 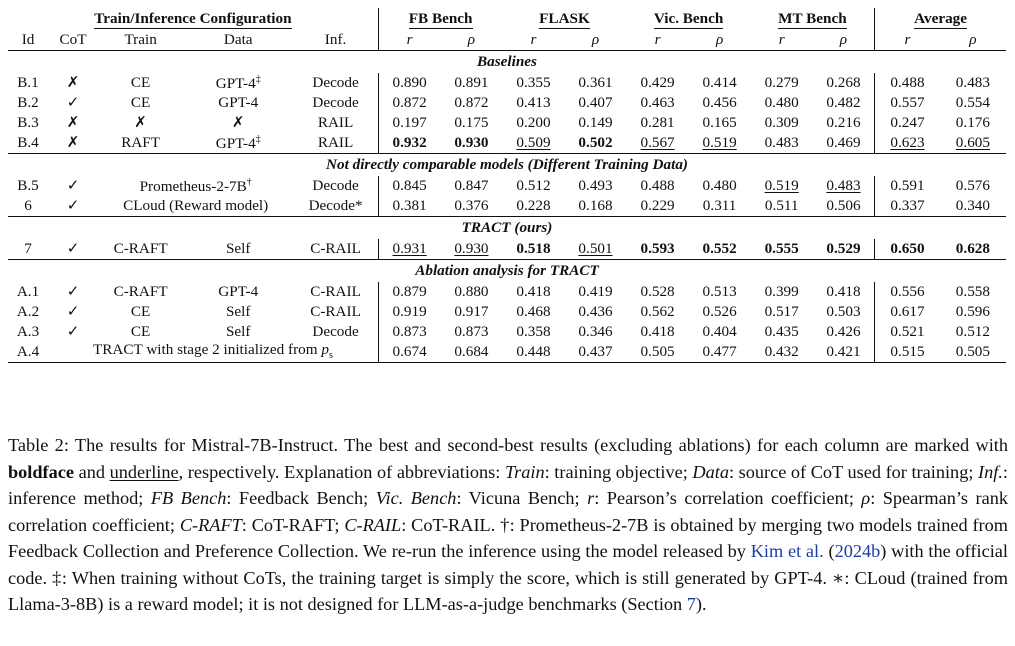 What do you see at coordinates (657, 312) in the screenshot?
I see `value-cell: 0.562` at bounding box center [657, 312].